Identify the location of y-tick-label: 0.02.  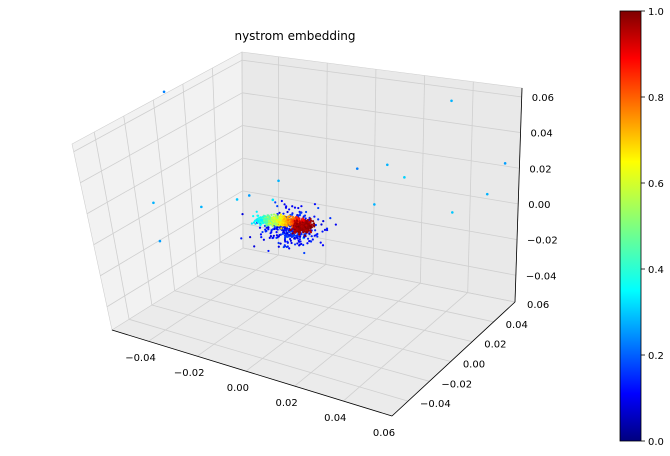
(495, 345).